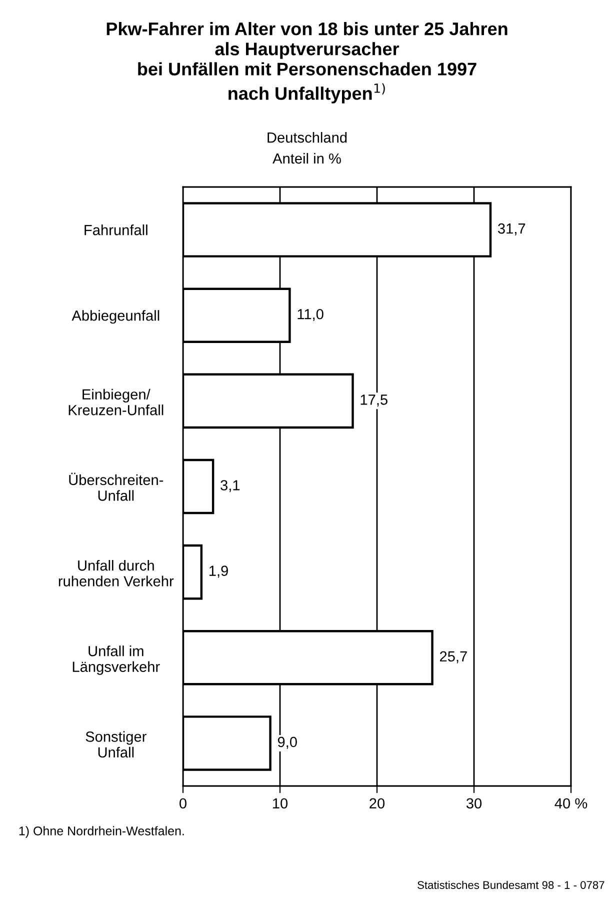  I want to click on y-tick-label: Unfall durch ruhenden Verkehr, so click(116, 573).